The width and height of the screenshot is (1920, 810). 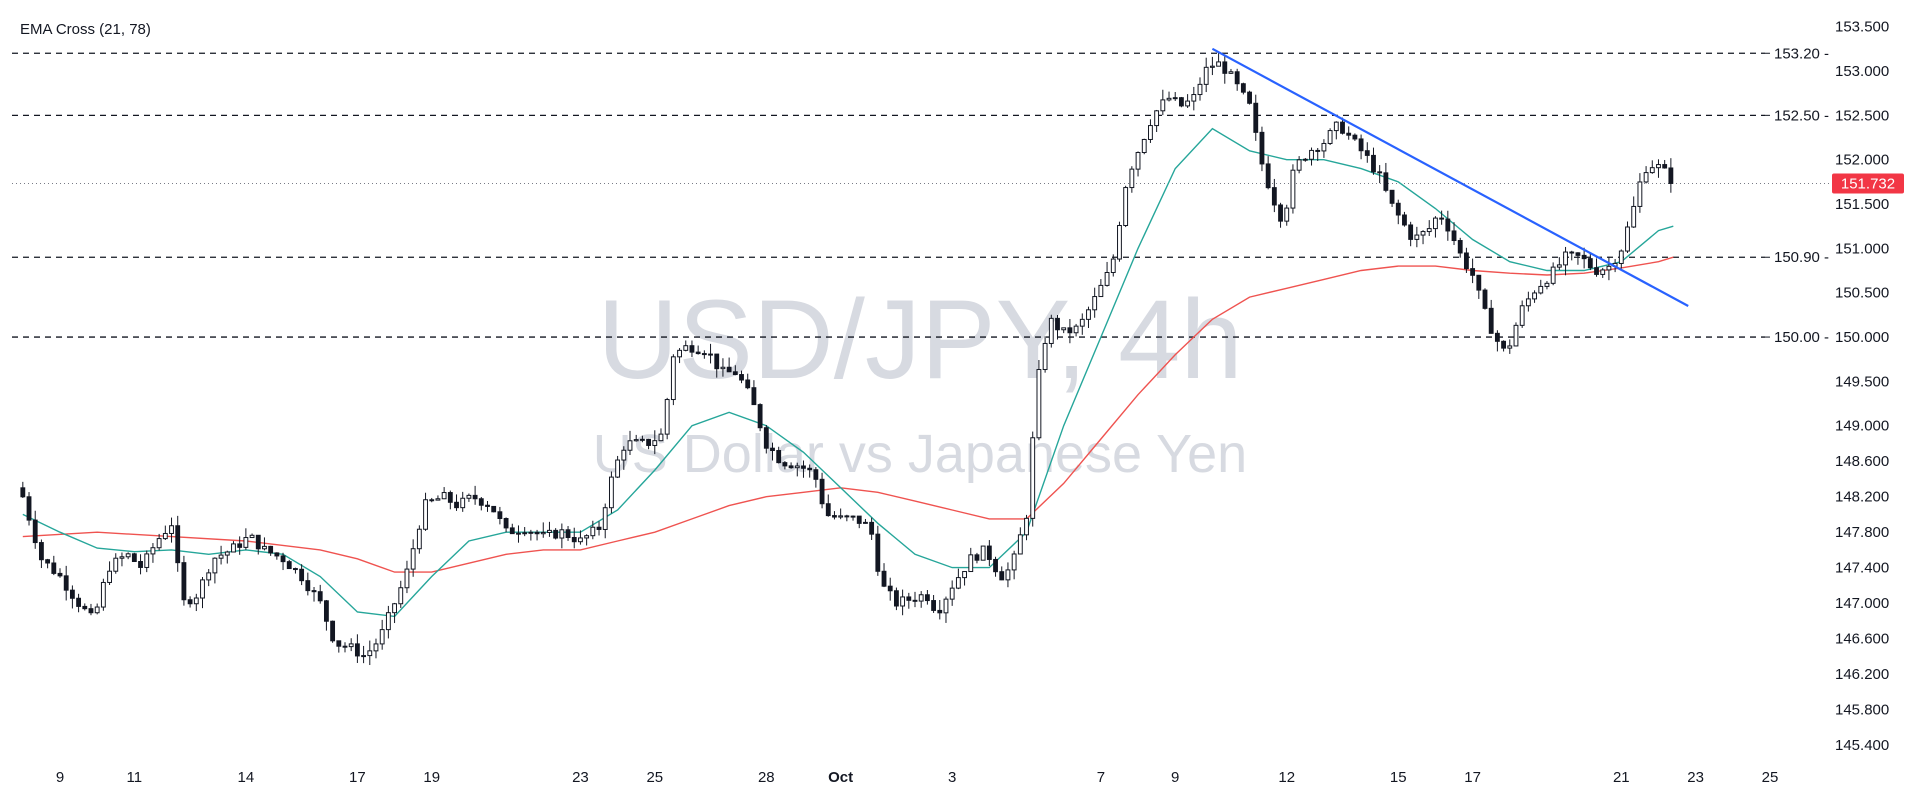 What do you see at coordinates (1398, 777) in the screenshot?
I see `x-tick-label: 15` at bounding box center [1398, 777].